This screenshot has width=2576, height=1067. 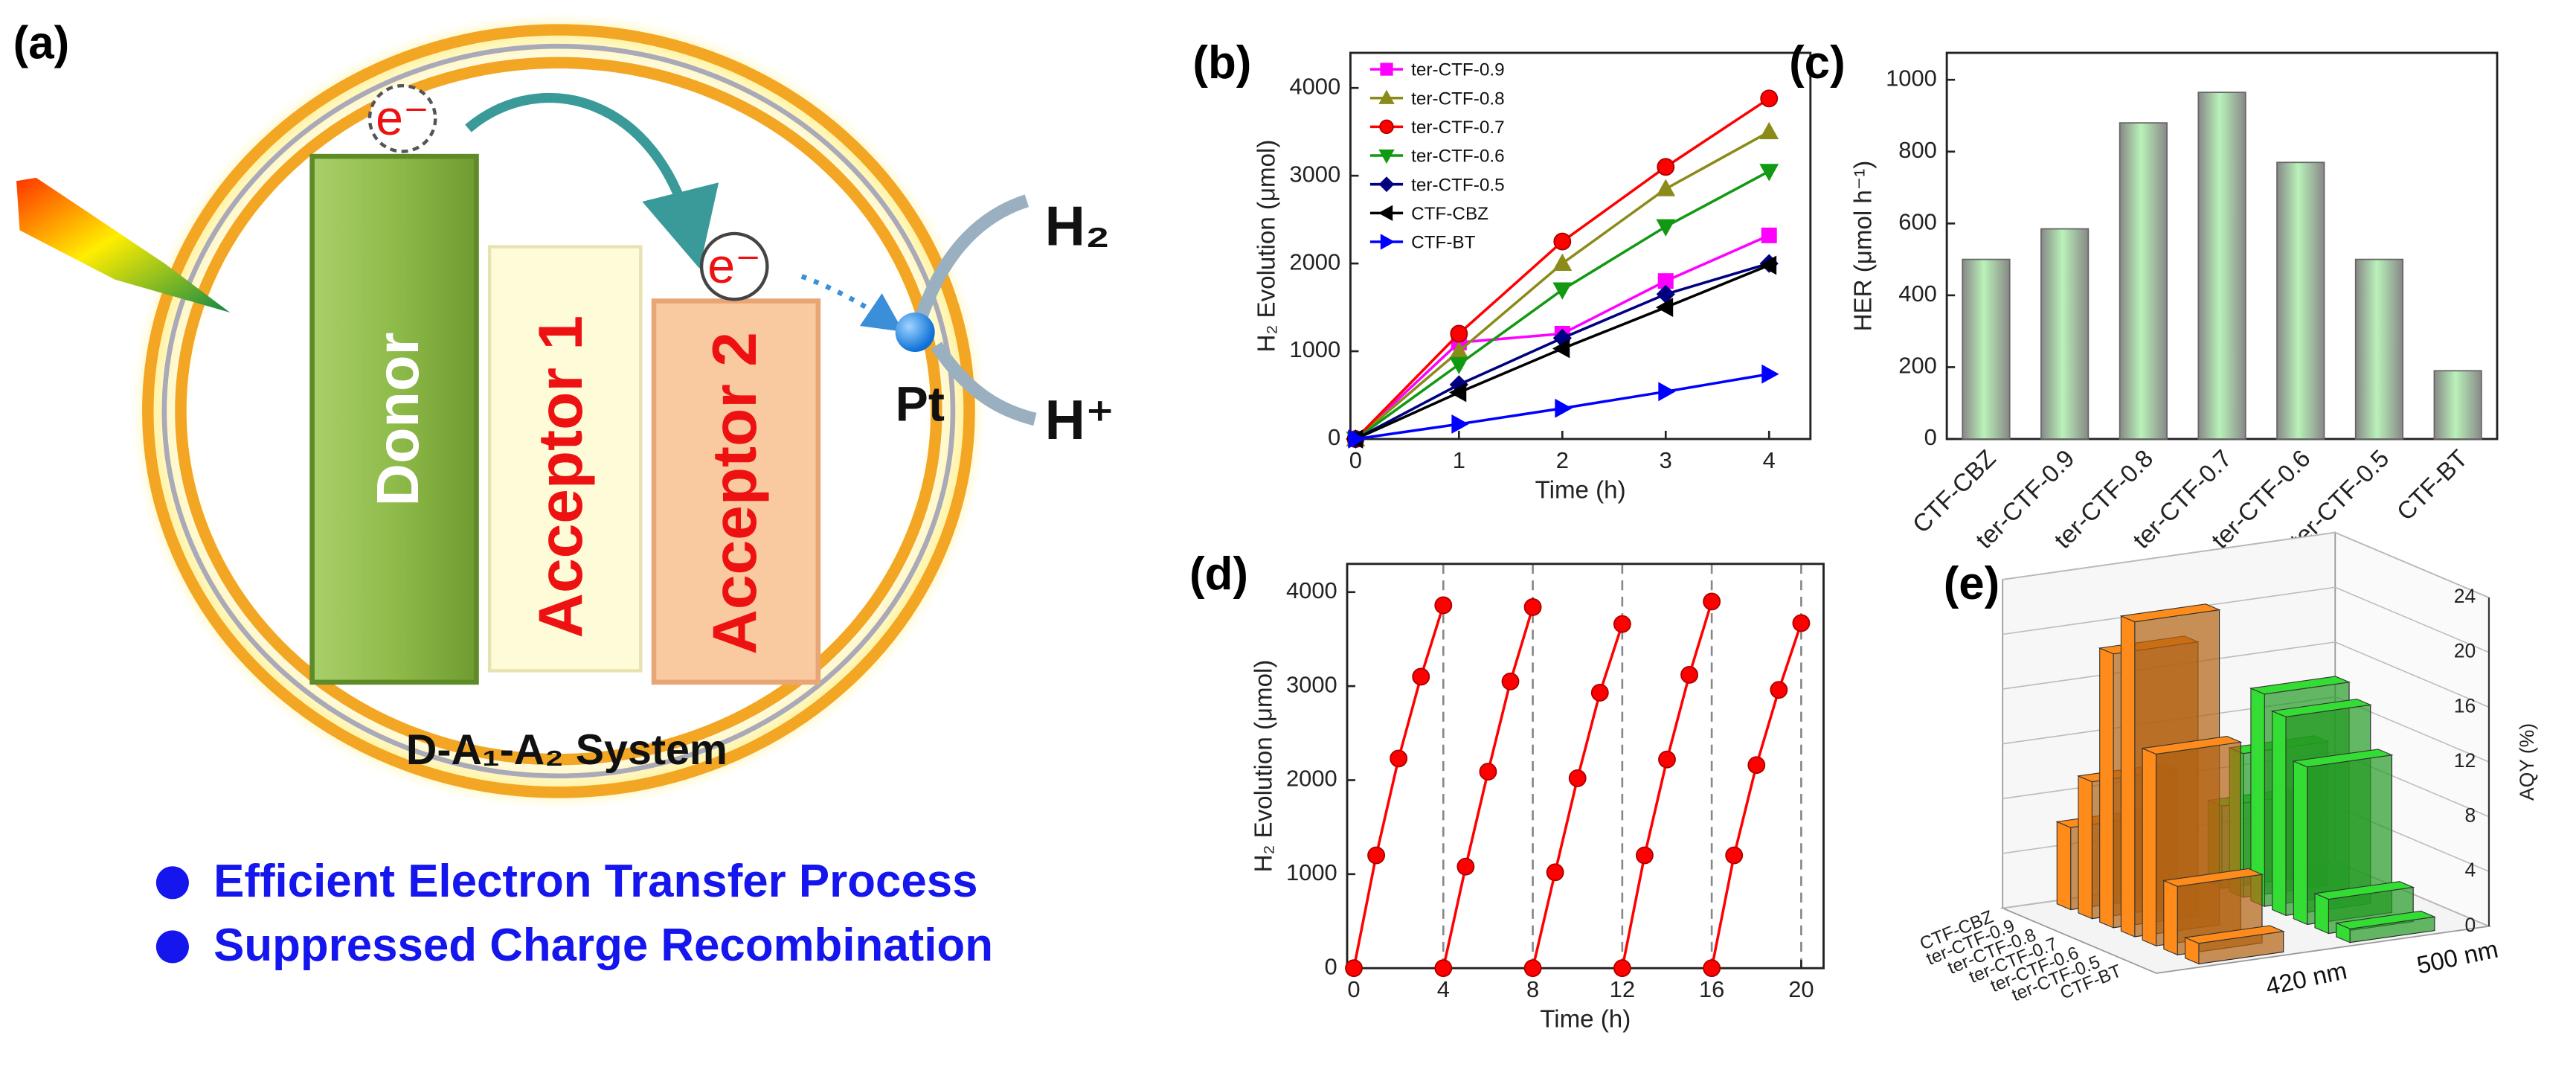 I want to click on donor-box, so click(x=394, y=419).